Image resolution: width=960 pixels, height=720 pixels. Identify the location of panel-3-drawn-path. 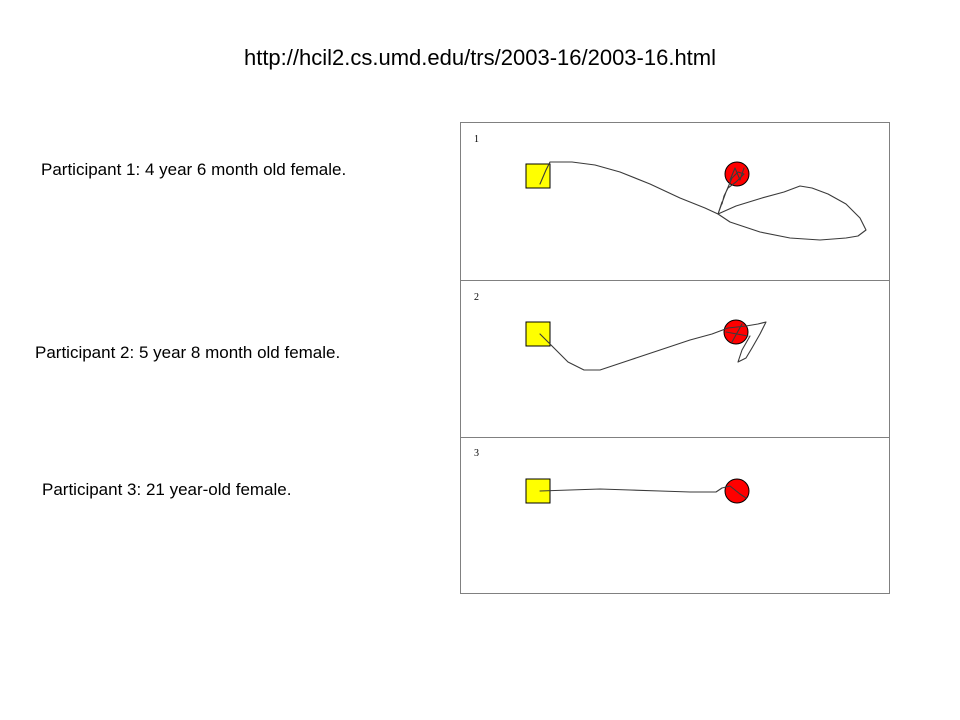
(643, 492).